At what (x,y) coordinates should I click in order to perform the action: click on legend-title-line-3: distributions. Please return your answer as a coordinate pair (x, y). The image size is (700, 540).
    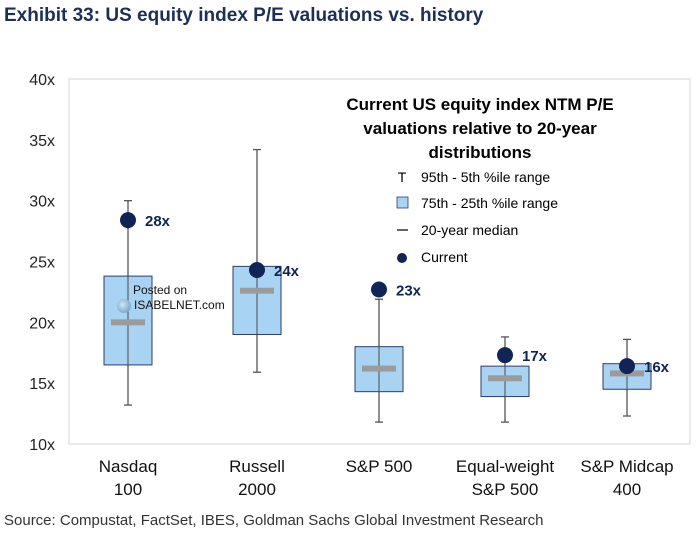
    Looking at the image, I should click on (480, 152).